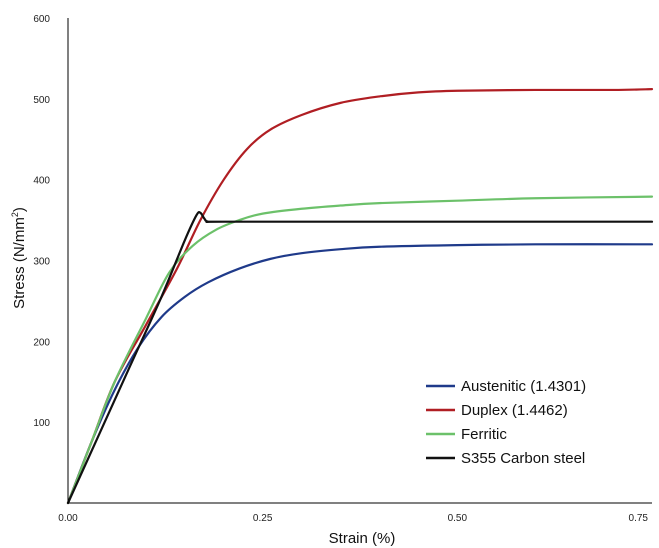 Image resolution: width=659 pixels, height=548 pixels. Describe the element at coordinates (362, 538) in the screenshot. I see `x-axis-title: Strain (%)` at that location.